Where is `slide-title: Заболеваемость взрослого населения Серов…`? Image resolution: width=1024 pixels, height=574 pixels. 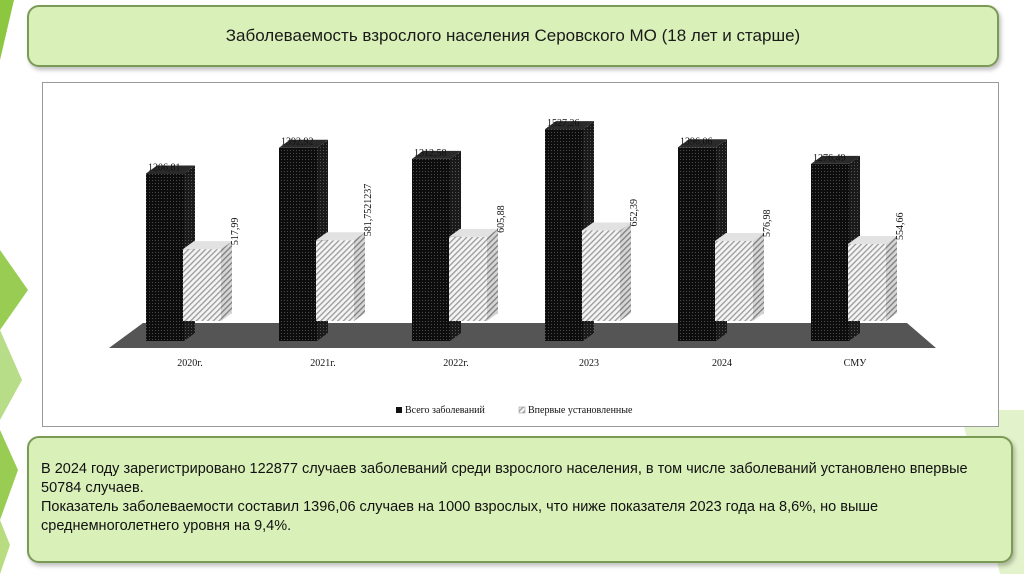
slide-title: Заболеваемость взрослого населения Серов… is located at coordinates (513, 35).